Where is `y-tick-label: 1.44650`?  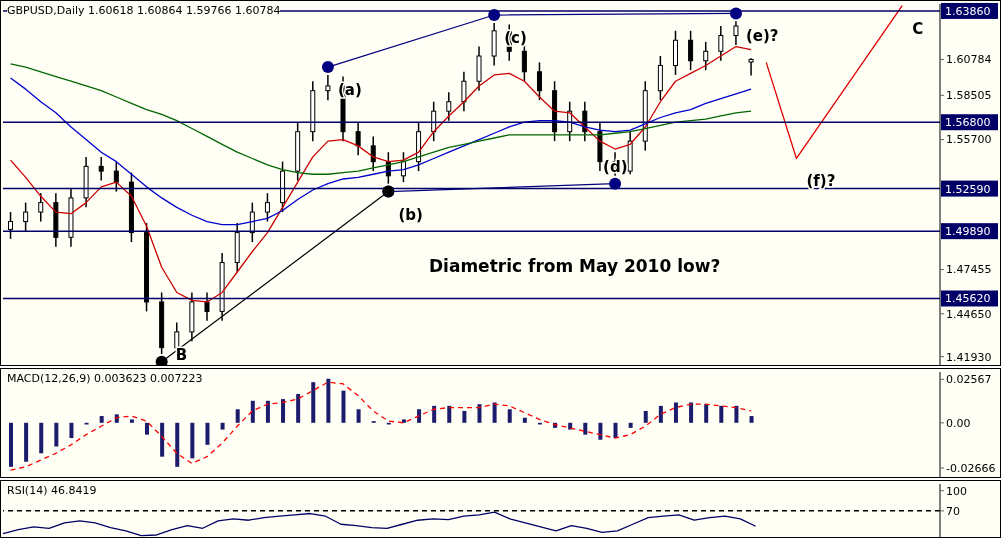 y-tick-label: 1.44650 is located at coordinates (969, 314).